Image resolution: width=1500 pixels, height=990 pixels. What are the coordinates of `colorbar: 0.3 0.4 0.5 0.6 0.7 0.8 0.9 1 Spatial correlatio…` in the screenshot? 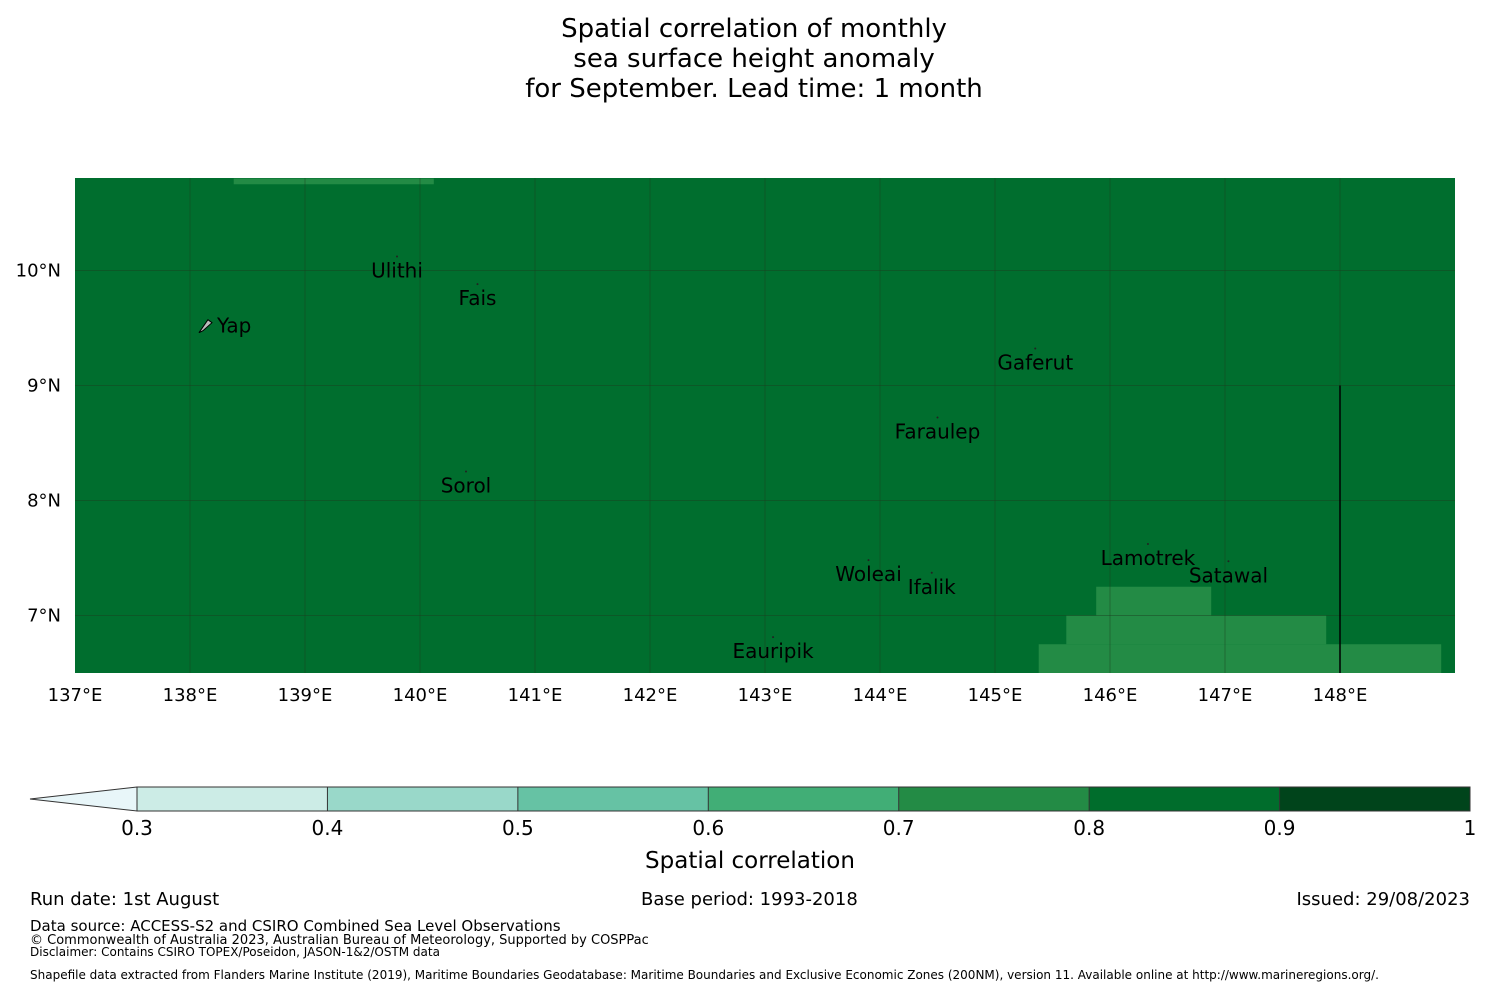 It's located at (753, 830).